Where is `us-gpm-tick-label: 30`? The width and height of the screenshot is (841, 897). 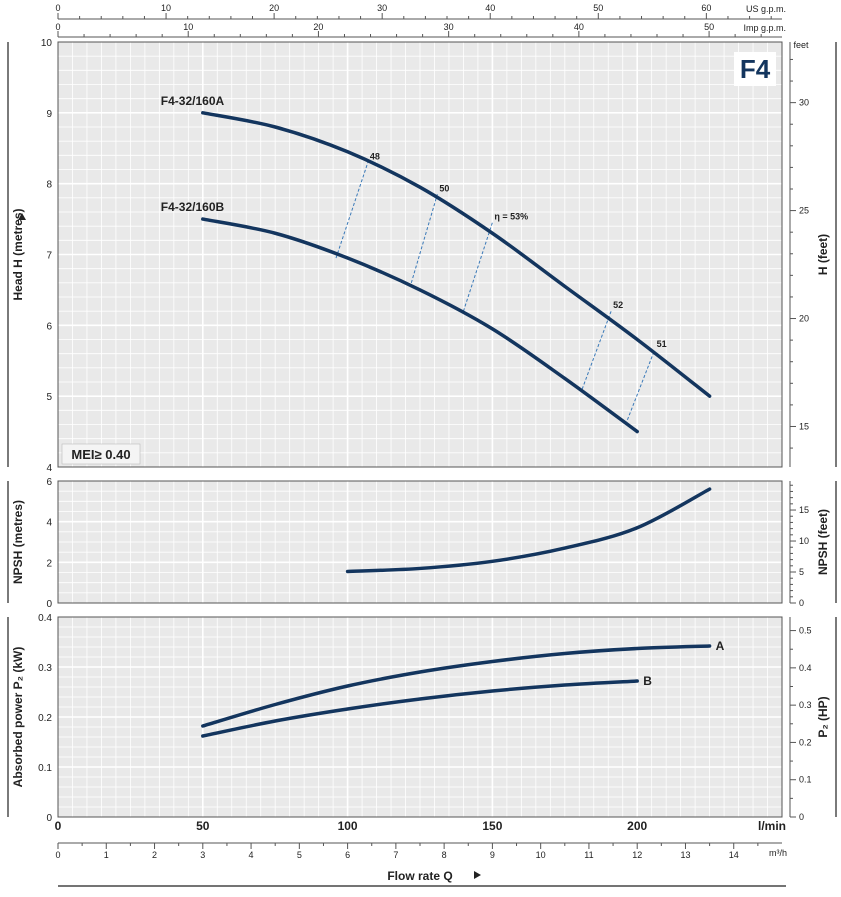 us-gpm-tick-label: 30 is located at coordinates (382, 8).